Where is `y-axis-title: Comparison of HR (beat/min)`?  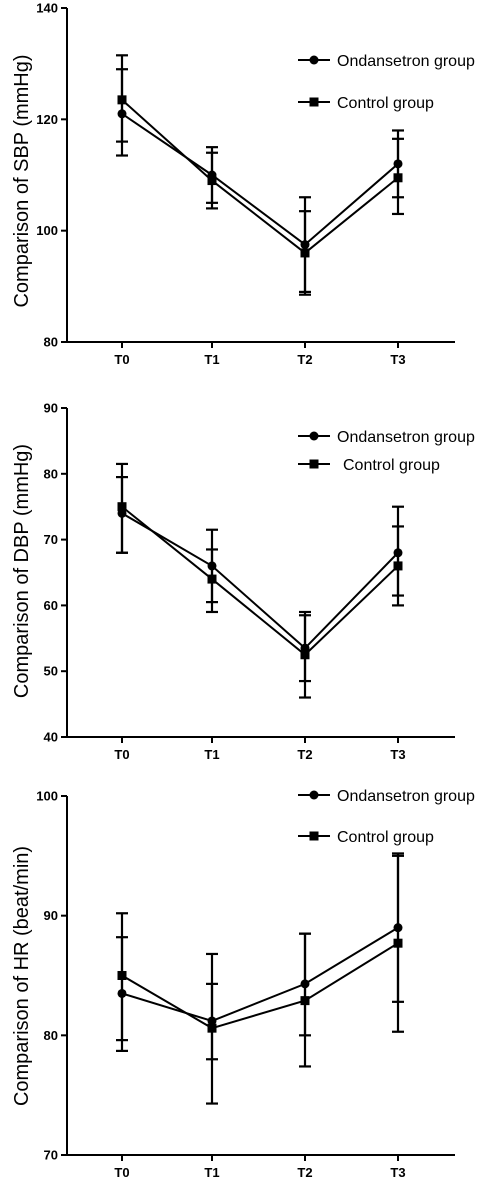 y-axis-title: Comparison of HR (beat/min) is located at coordinates (22, 976).